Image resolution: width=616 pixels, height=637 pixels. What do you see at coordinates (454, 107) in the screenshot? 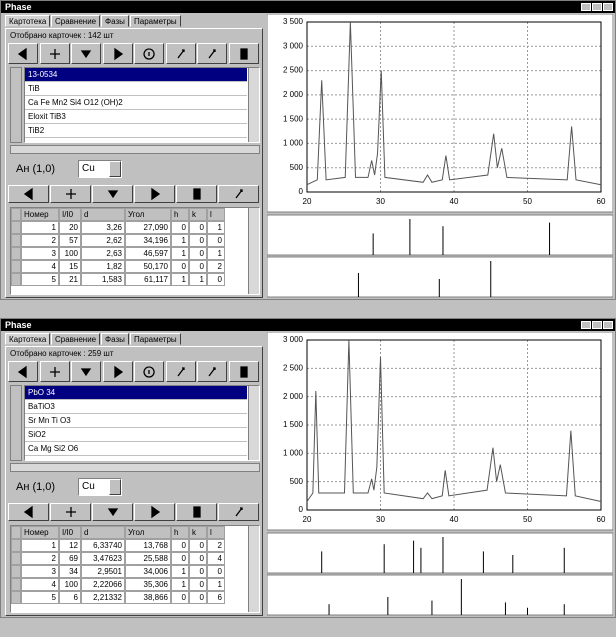
I see `plot-frame` at bounding box center [454, 107].